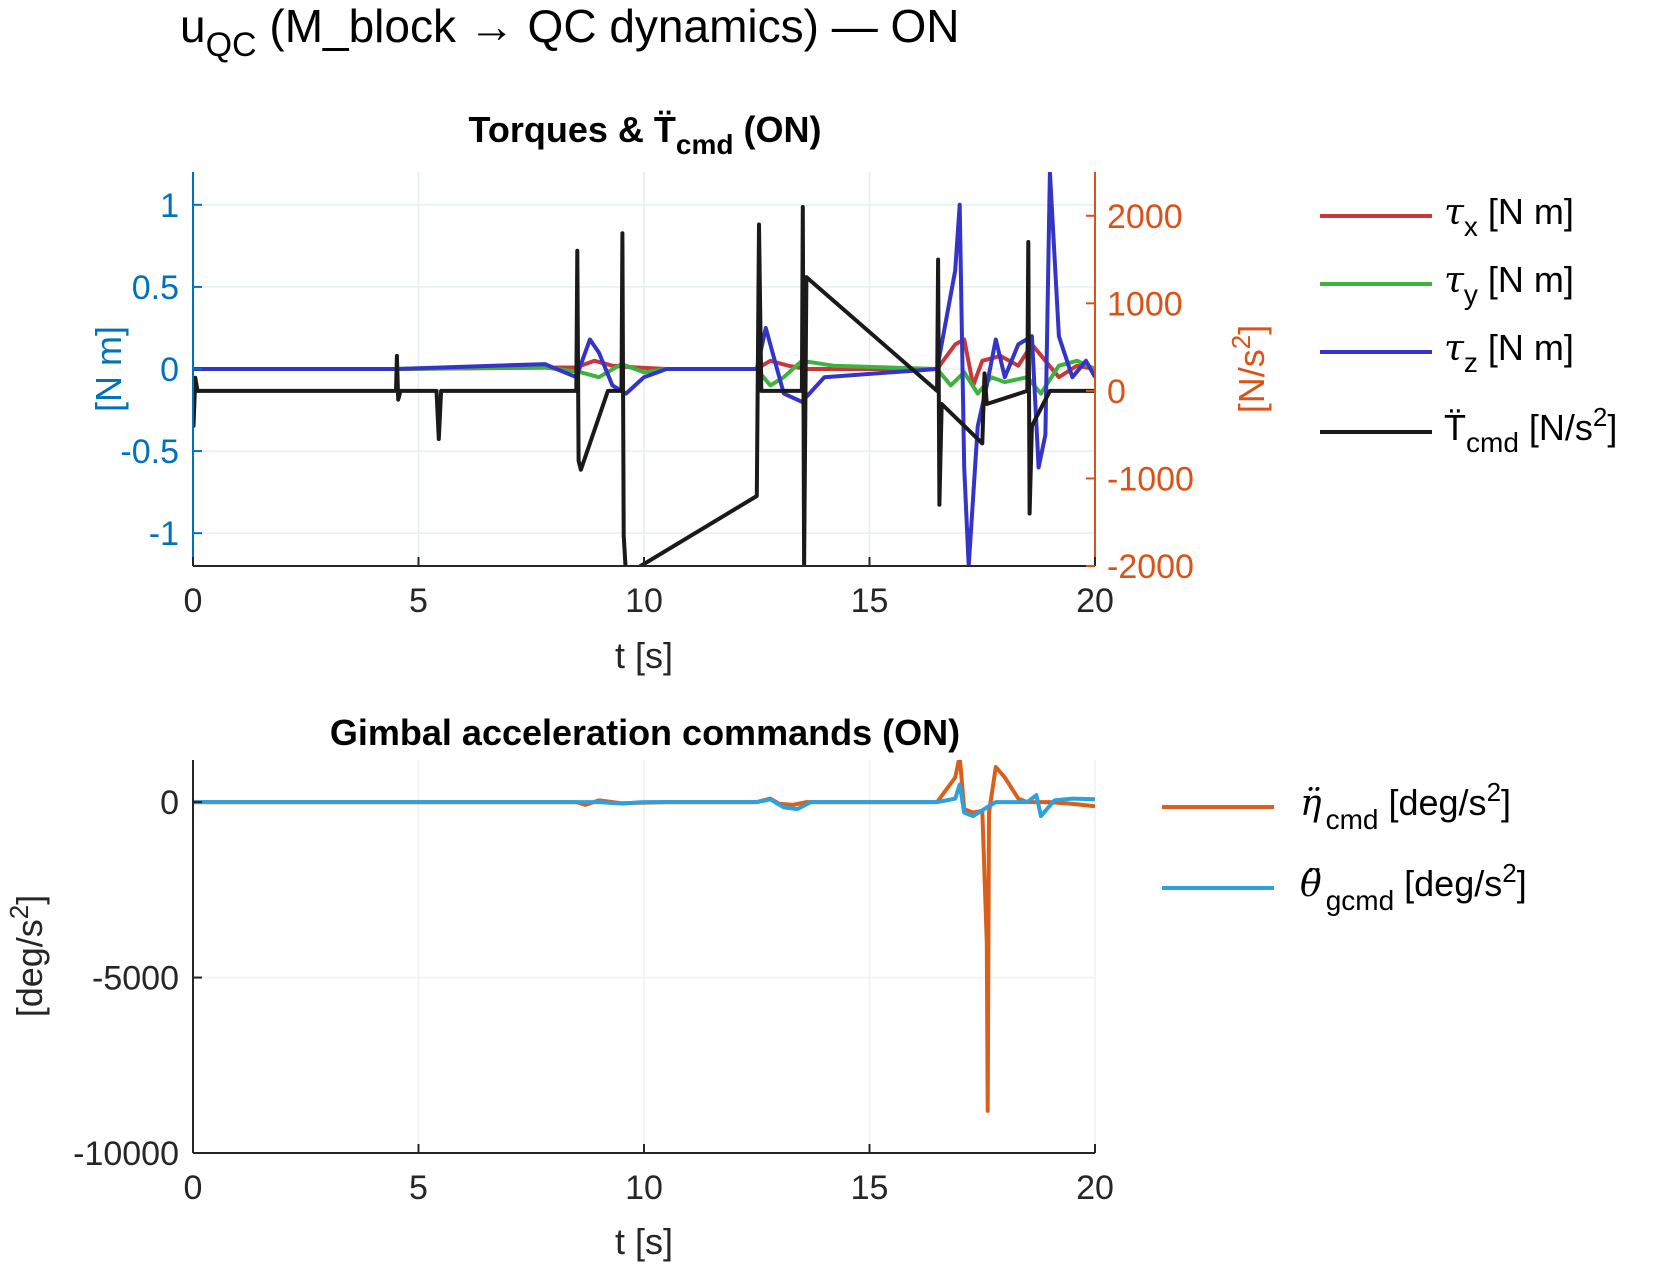  I want to click on left-tick-label: 1, so click(169, 206).